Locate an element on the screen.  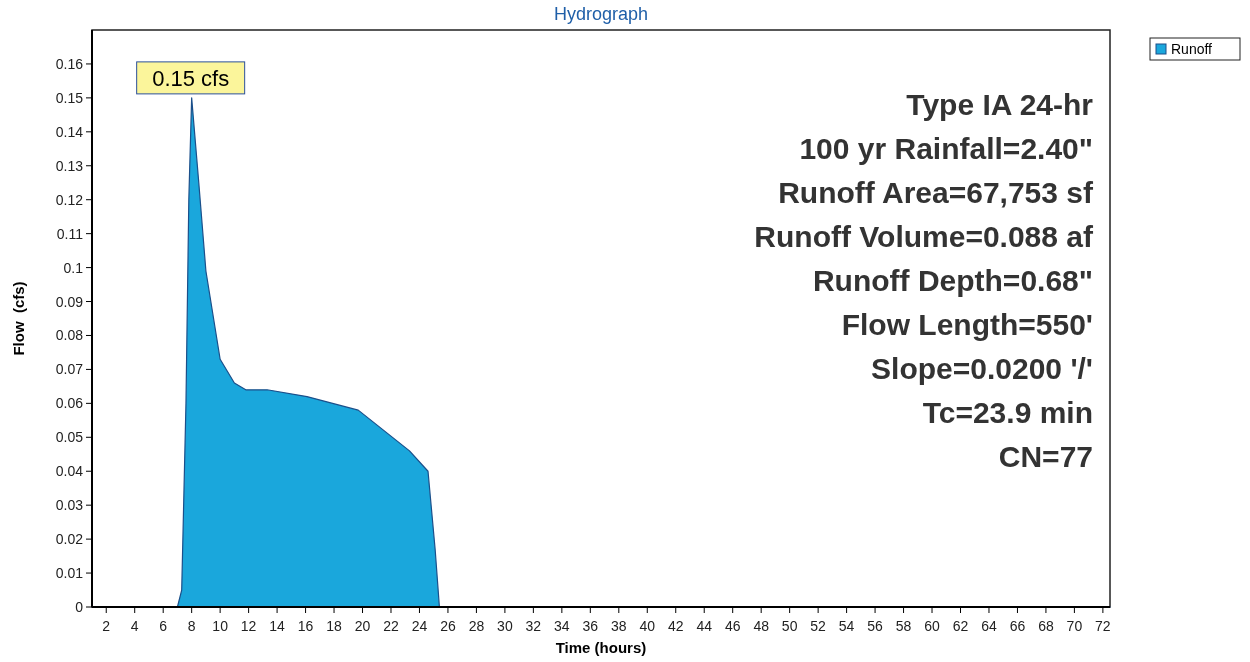
x-tick-label: 4 is located at coordinates (134, 626).